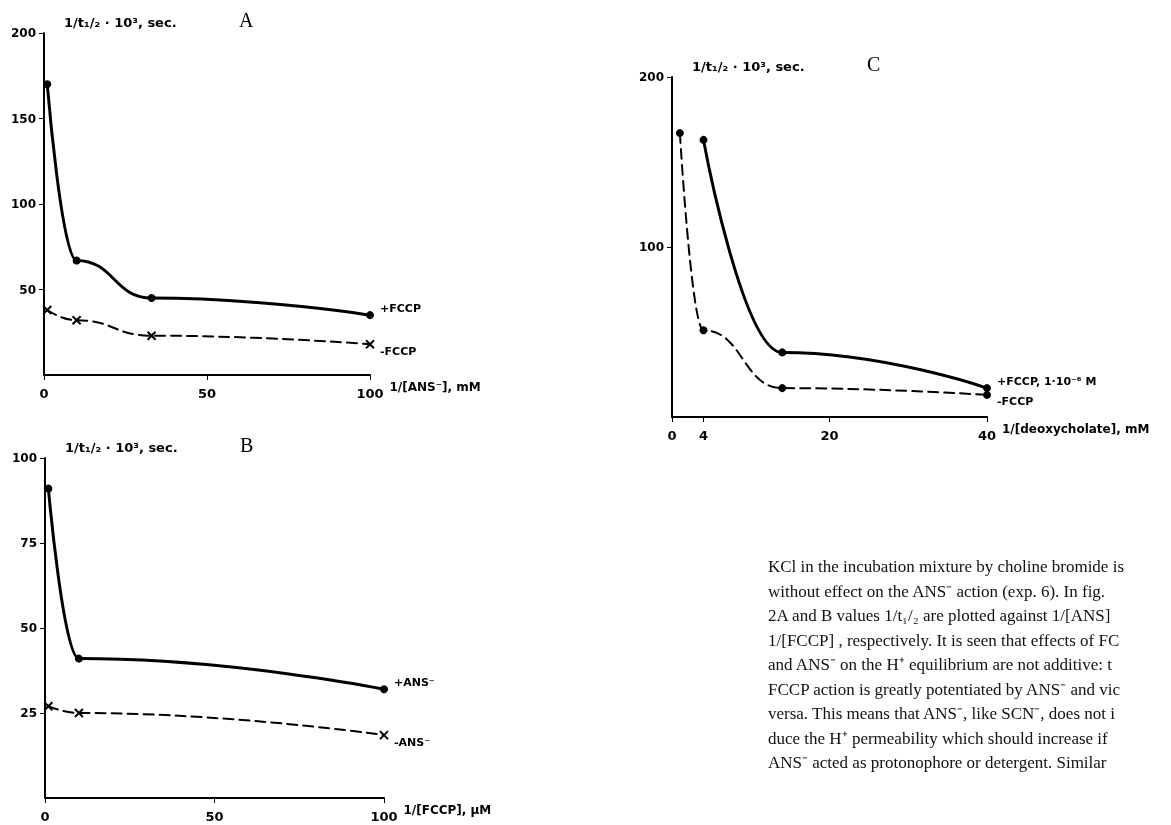  I want to click on x-tick-label: 20, so click(829, 435).